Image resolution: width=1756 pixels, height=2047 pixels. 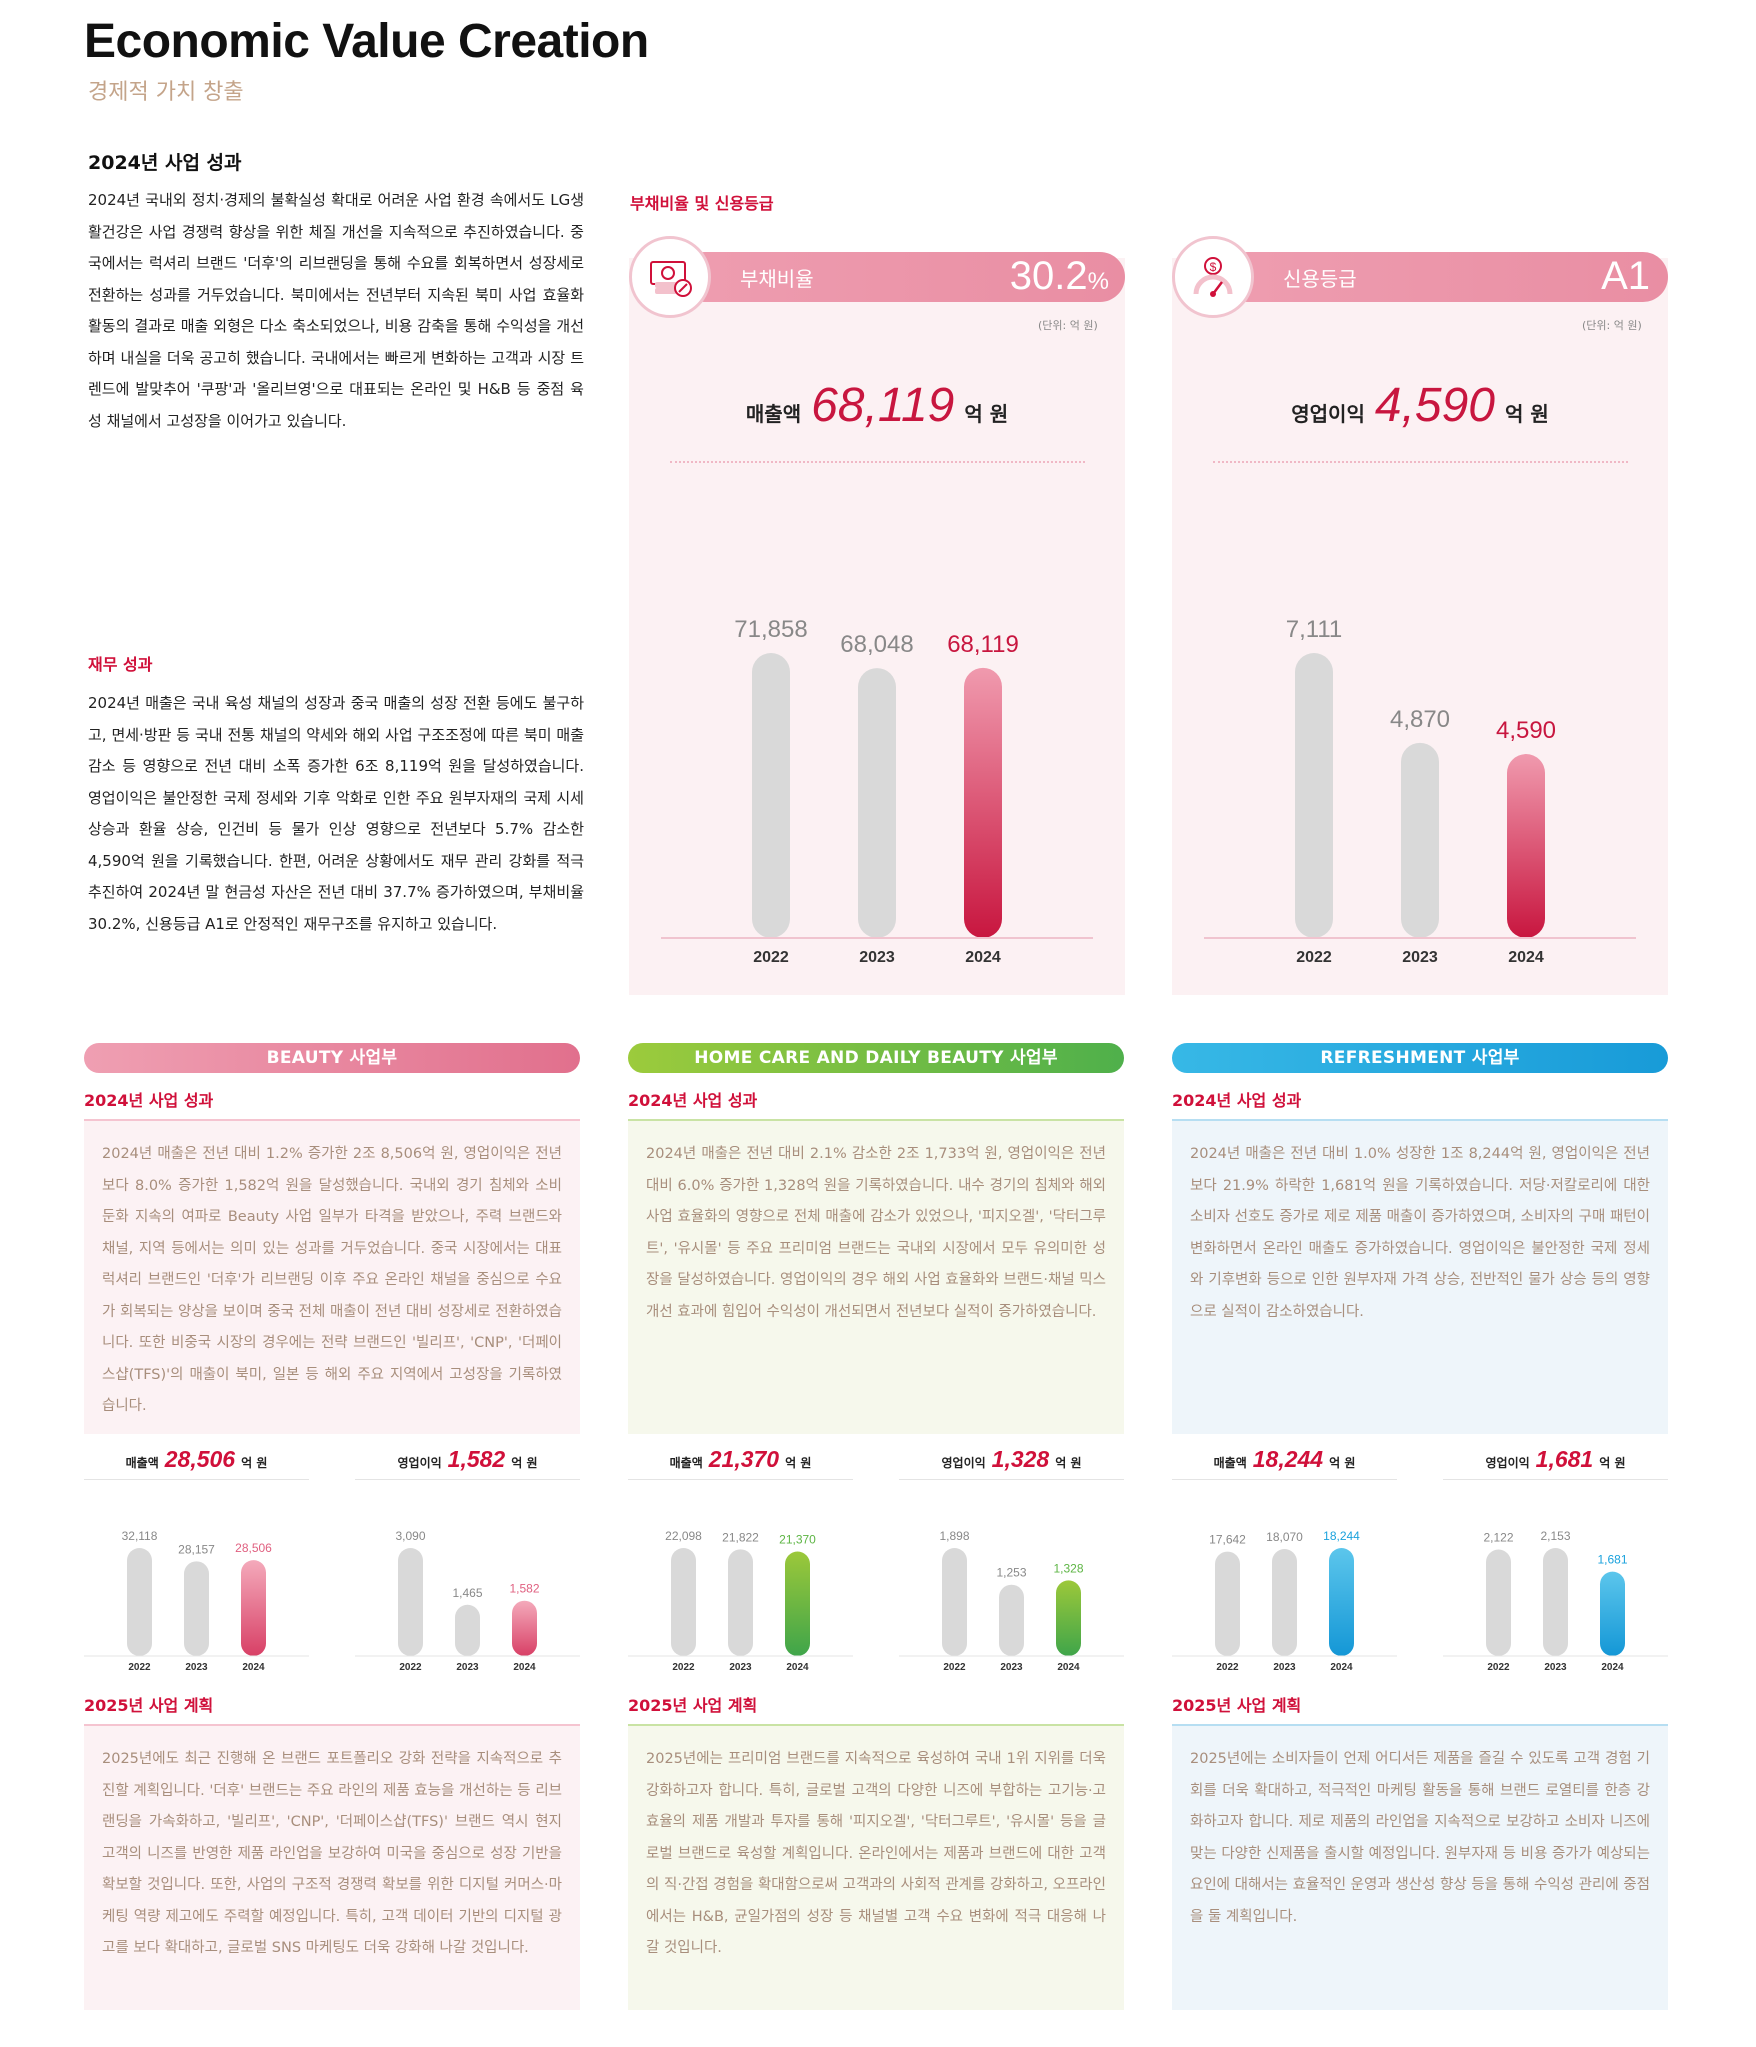 I want to click on beauty-plan-title: 2025년 사업 계획, so click(x=149, y=1705).